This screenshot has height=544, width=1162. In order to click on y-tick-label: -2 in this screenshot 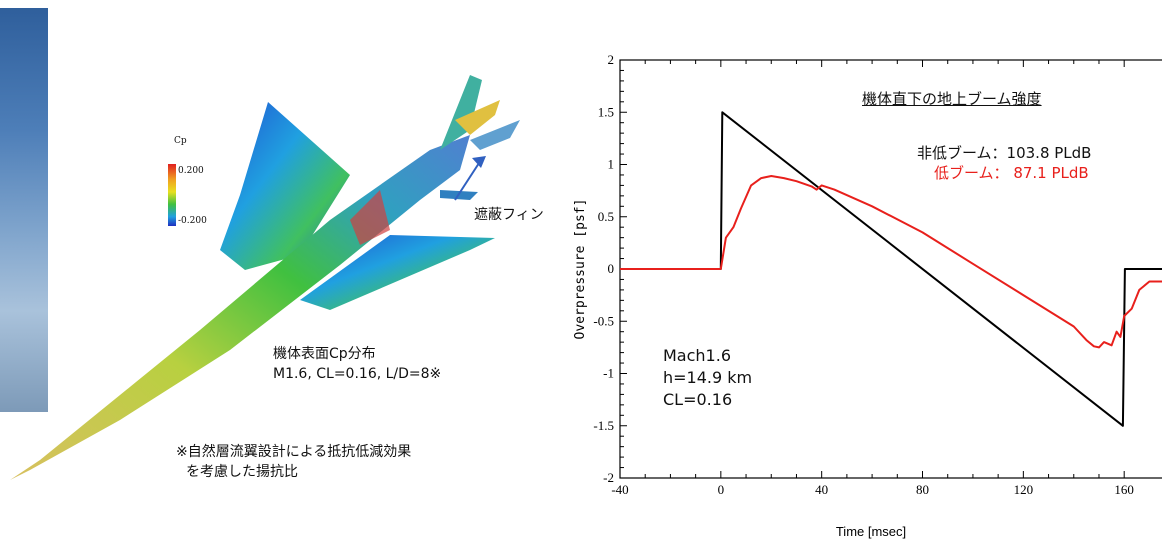, I will do `click(608, 477)`.